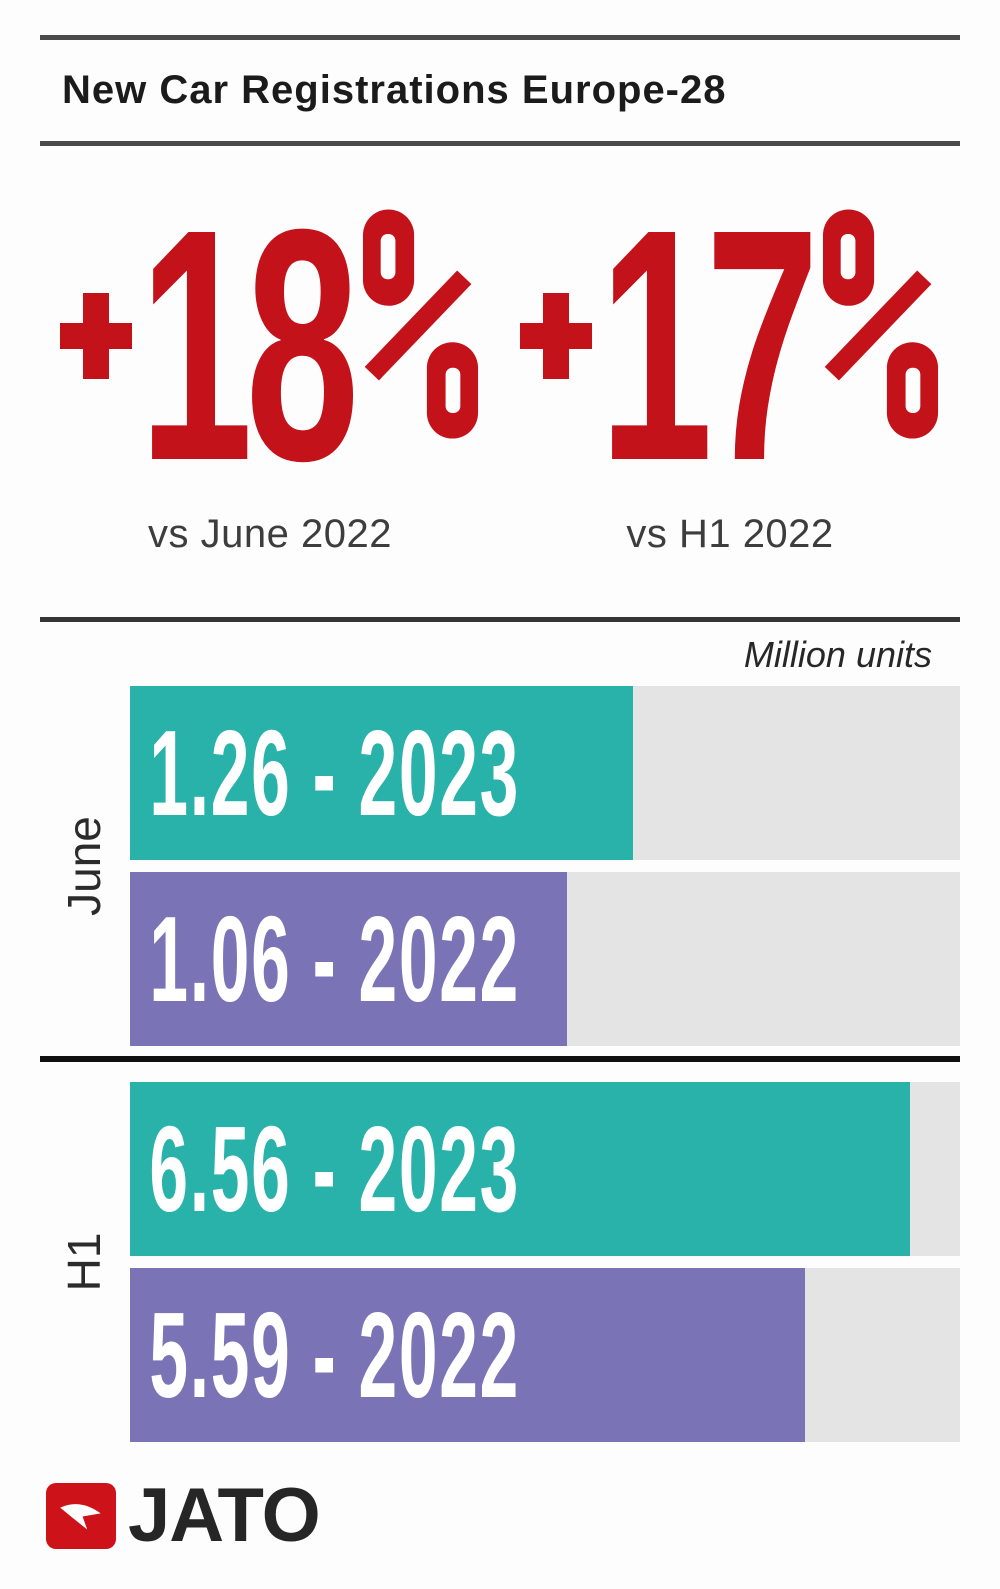  I want to click on stat-block-h1: 17 vs H1 2022, so click(730, 358).